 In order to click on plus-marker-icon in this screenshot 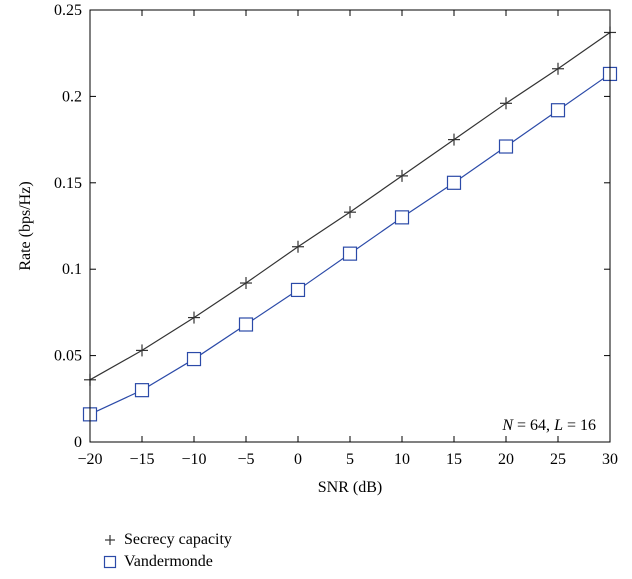, I will do `click(110, 540)`.